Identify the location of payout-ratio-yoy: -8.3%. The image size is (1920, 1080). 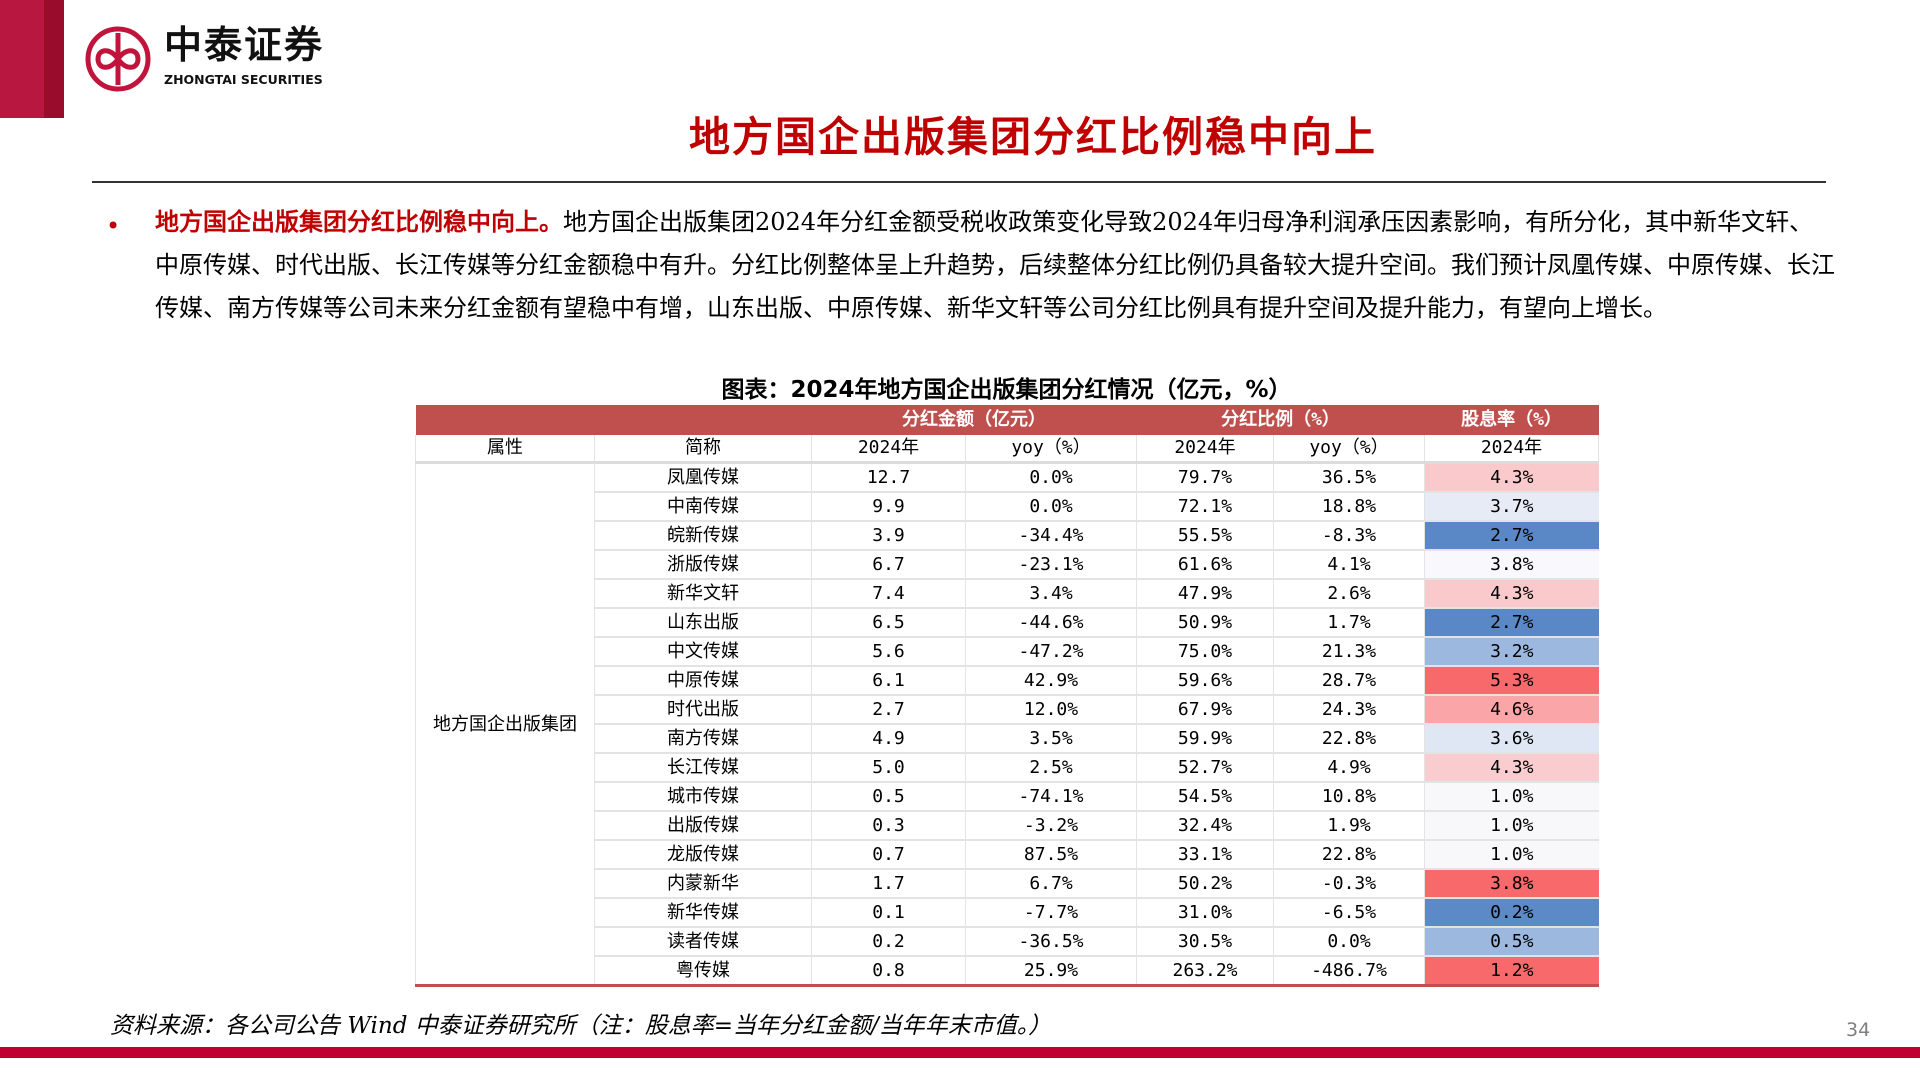
(1349, 536).